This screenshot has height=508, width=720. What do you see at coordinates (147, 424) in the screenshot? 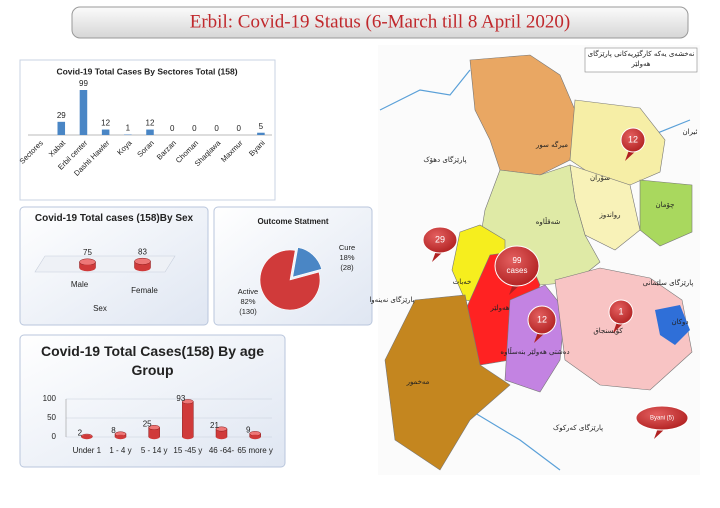
I see `value-label: 25` at bounding box center [147, 424].